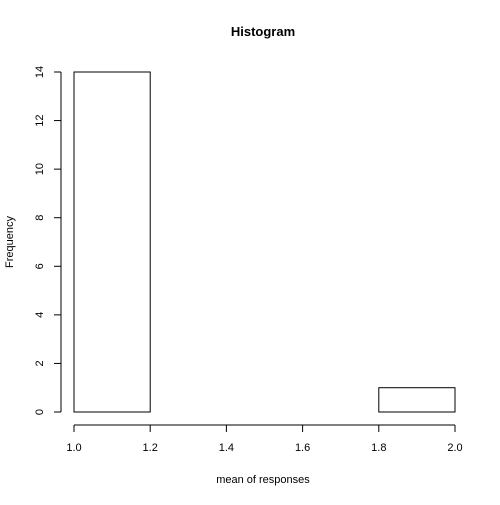 The image size is (500, 505). I want to click on x-tick-label: 1.8, so click(378, 448).